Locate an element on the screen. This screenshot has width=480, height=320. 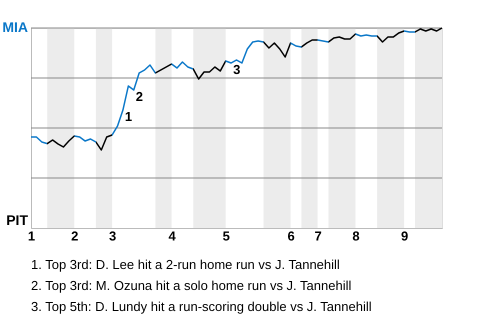
annotation: 1 is located at coordinates (128, 116).